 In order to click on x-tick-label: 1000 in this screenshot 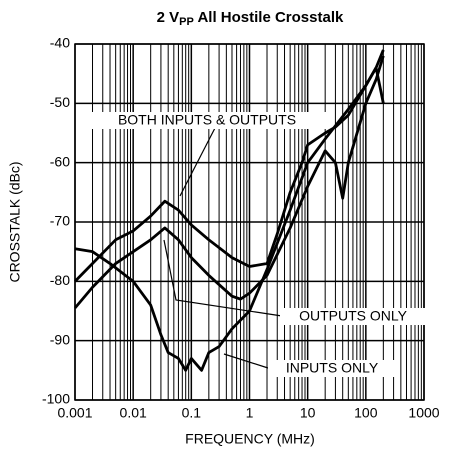, I will do `click(423, 413)`.